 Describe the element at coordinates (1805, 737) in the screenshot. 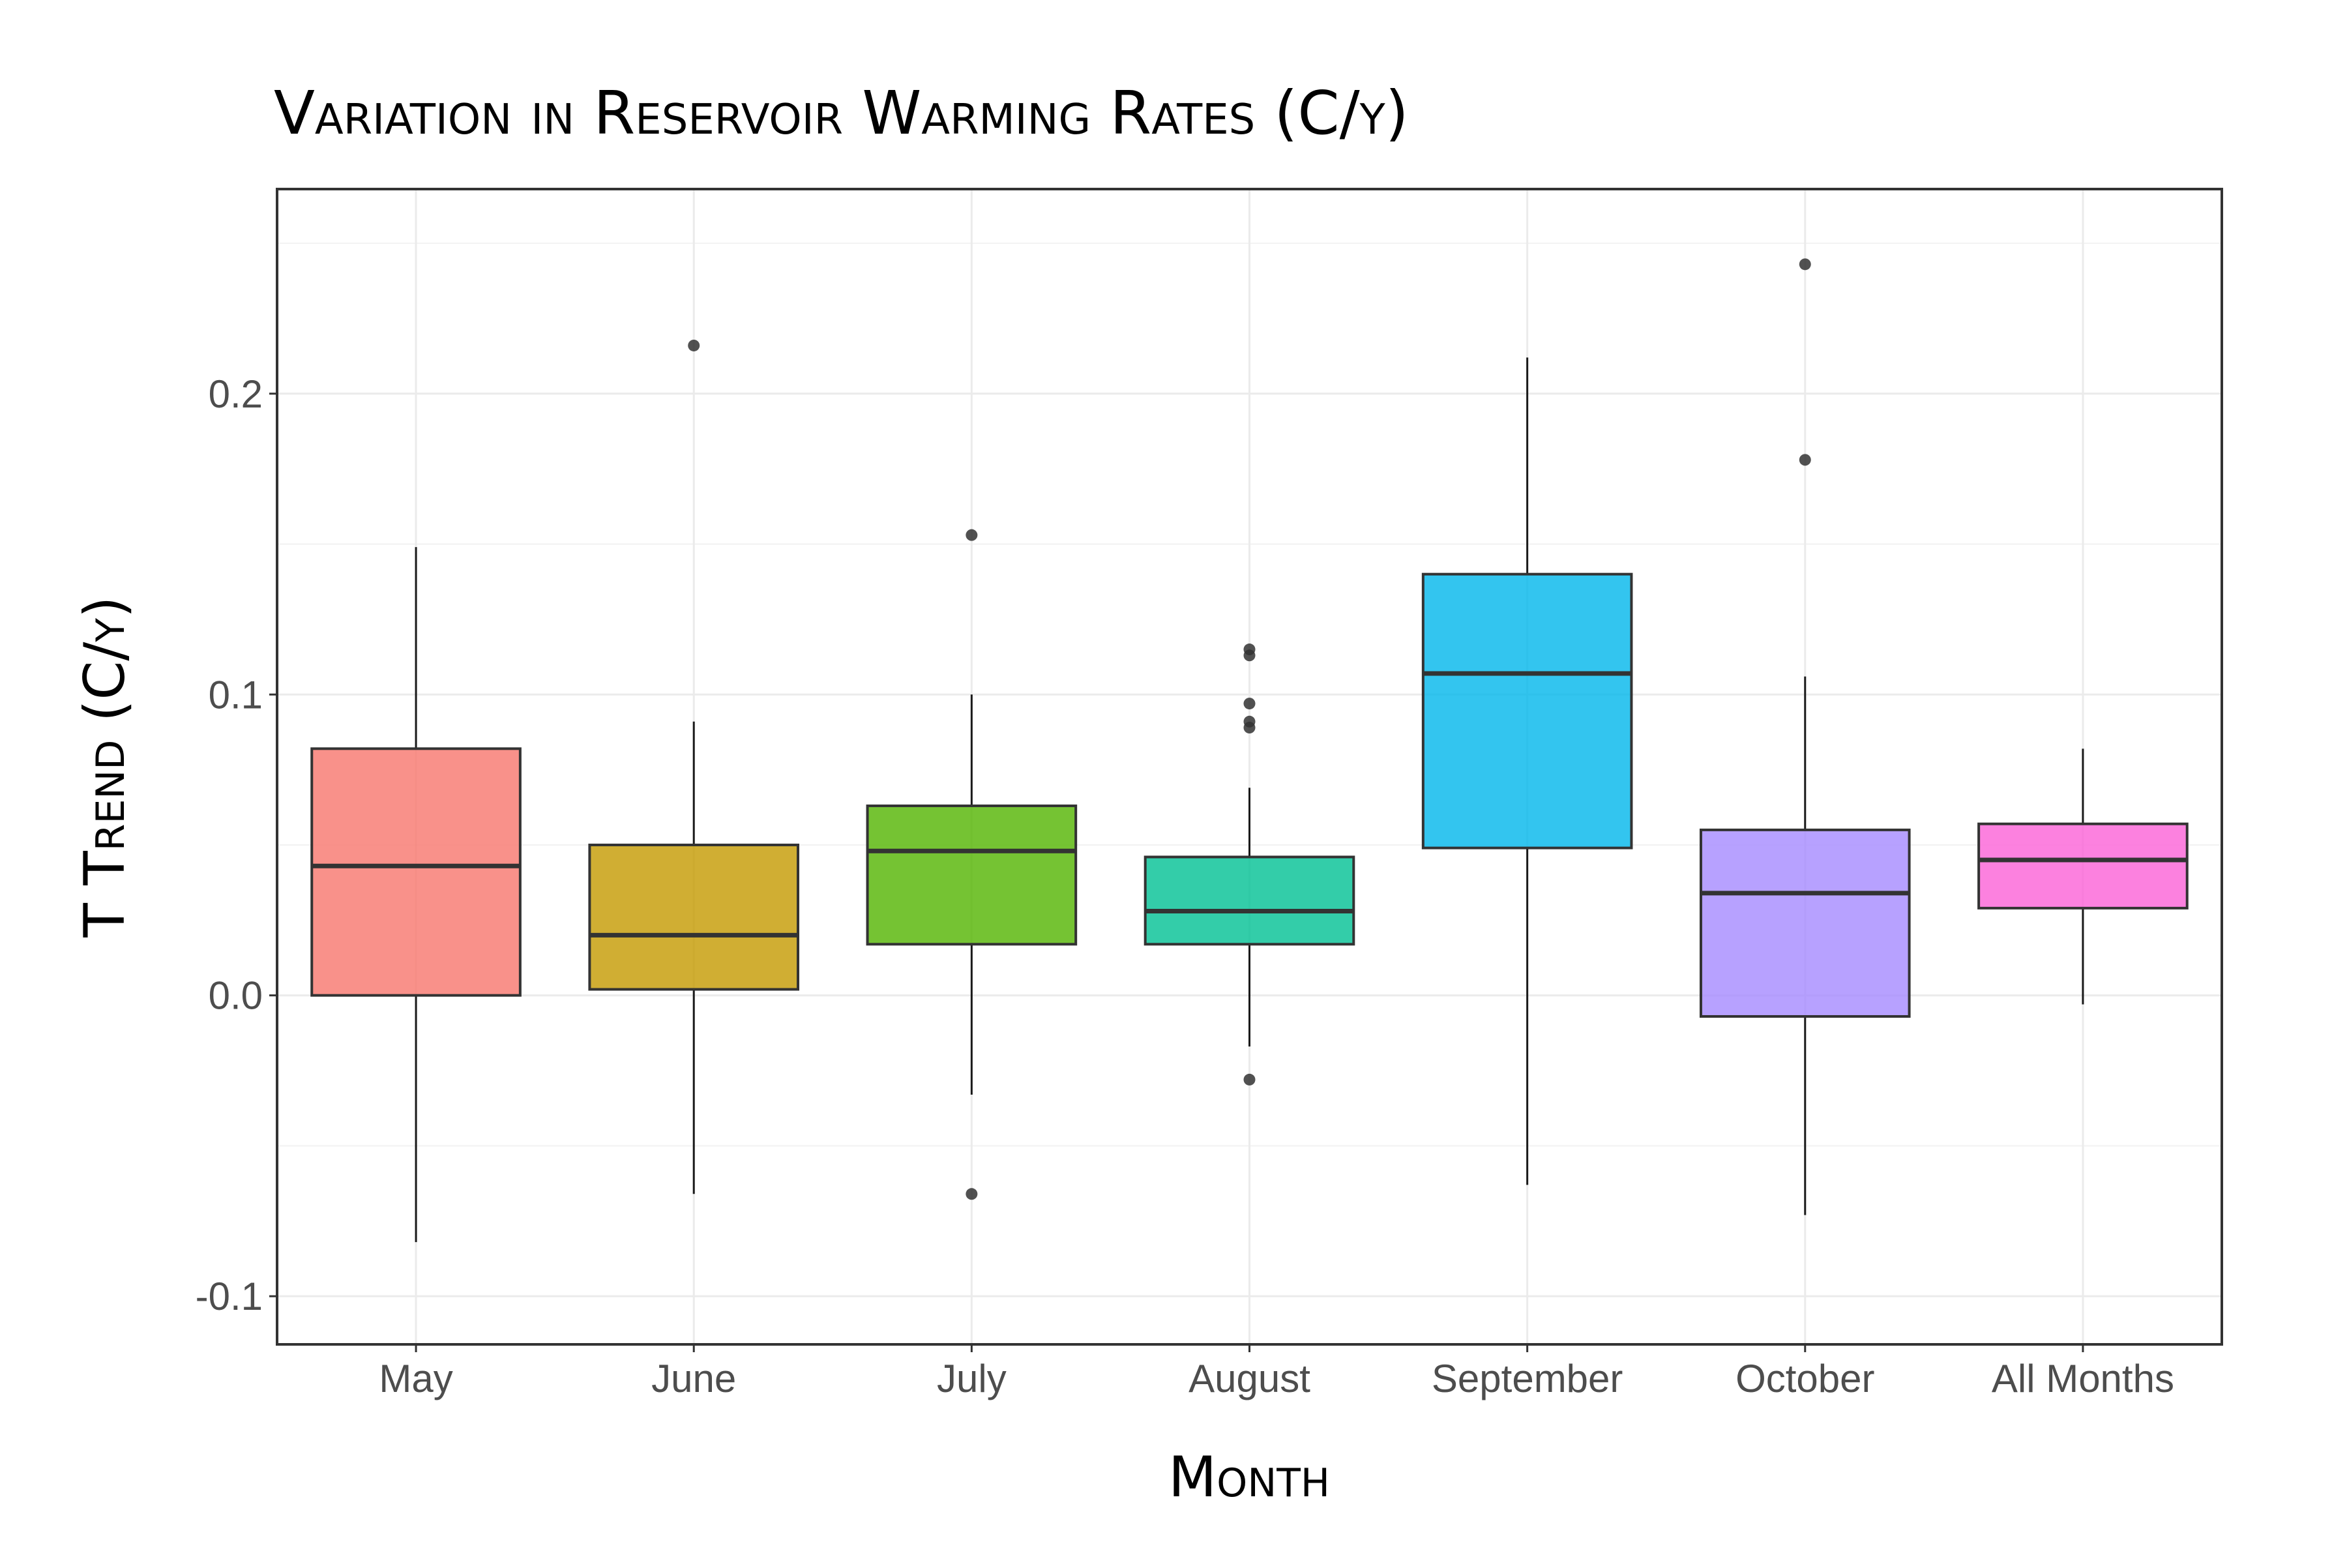

I see `box-october` at that location.